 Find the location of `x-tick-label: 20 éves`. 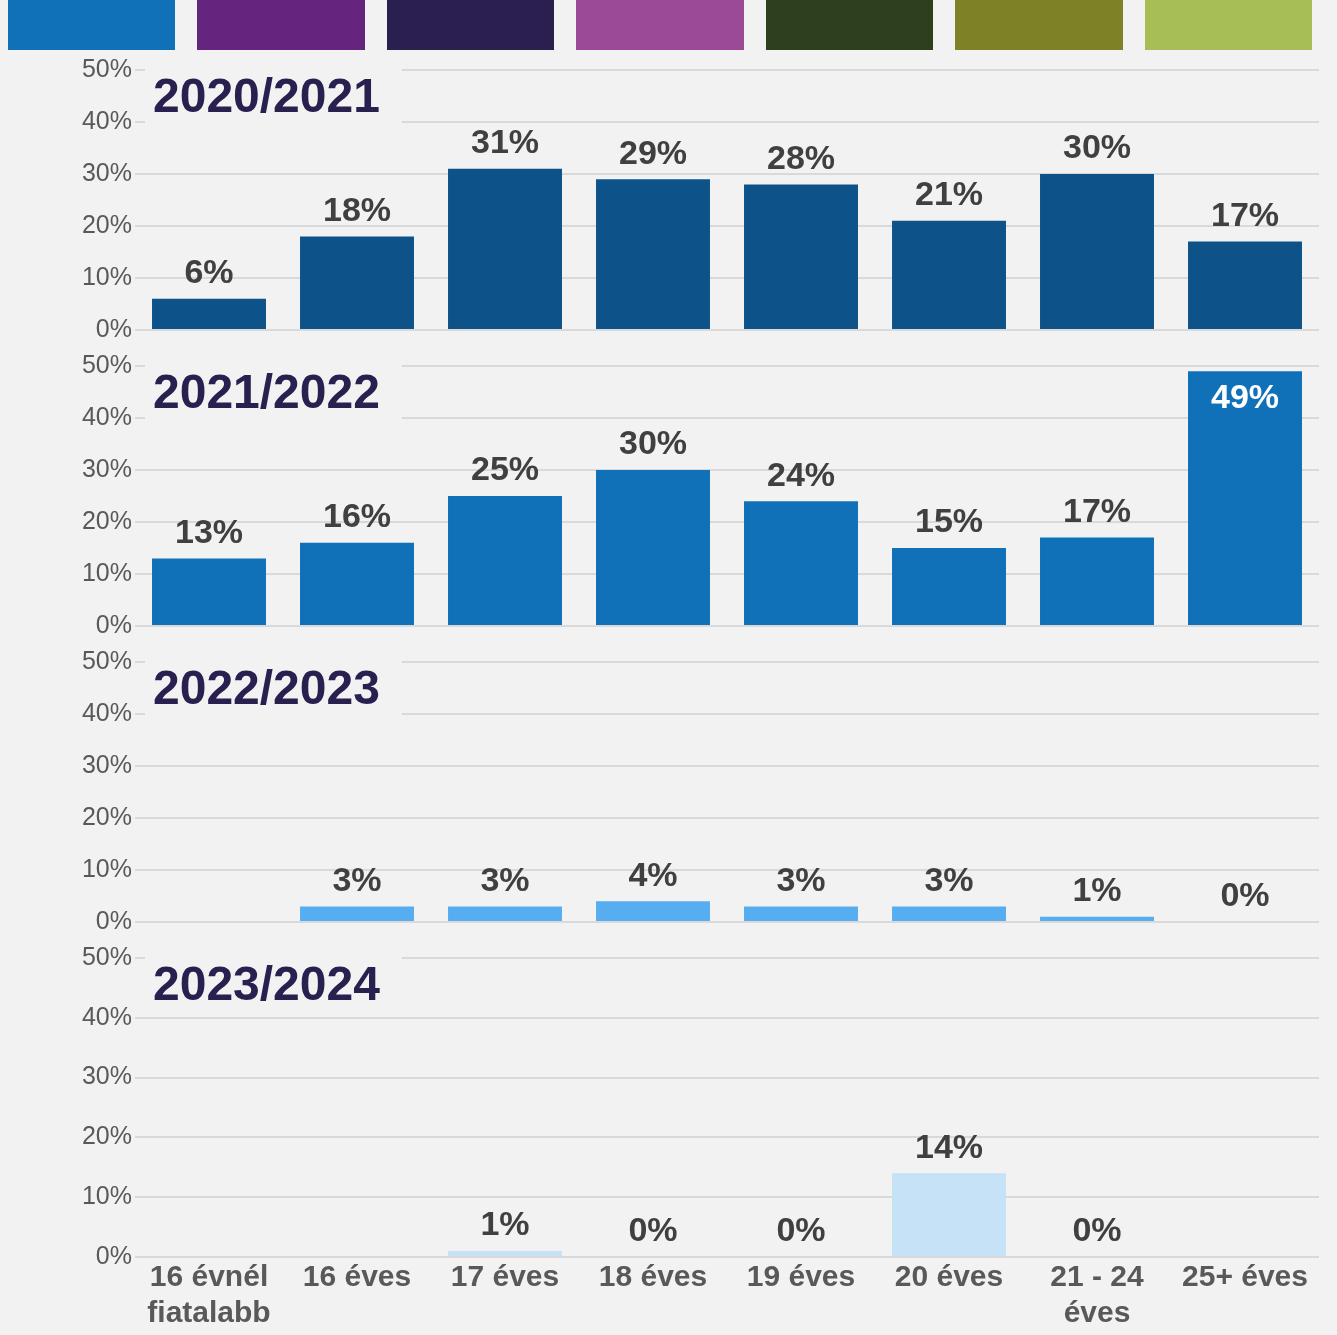

x-tick-label: 20 éves is located at coordinates (949, 1276).